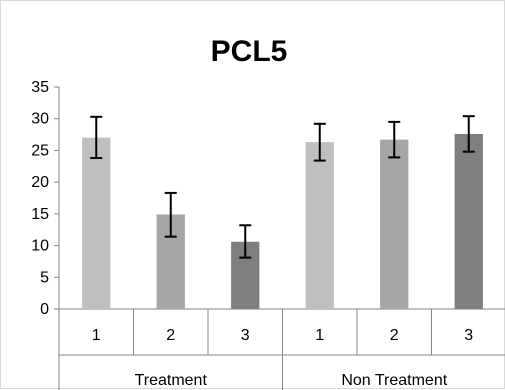 The height and width of the screenshot is (390, 505). What do you see at coordinates (44, 277) in the screenshot?
I see `y-tick-label: 5` at bounding box center [44, 277].